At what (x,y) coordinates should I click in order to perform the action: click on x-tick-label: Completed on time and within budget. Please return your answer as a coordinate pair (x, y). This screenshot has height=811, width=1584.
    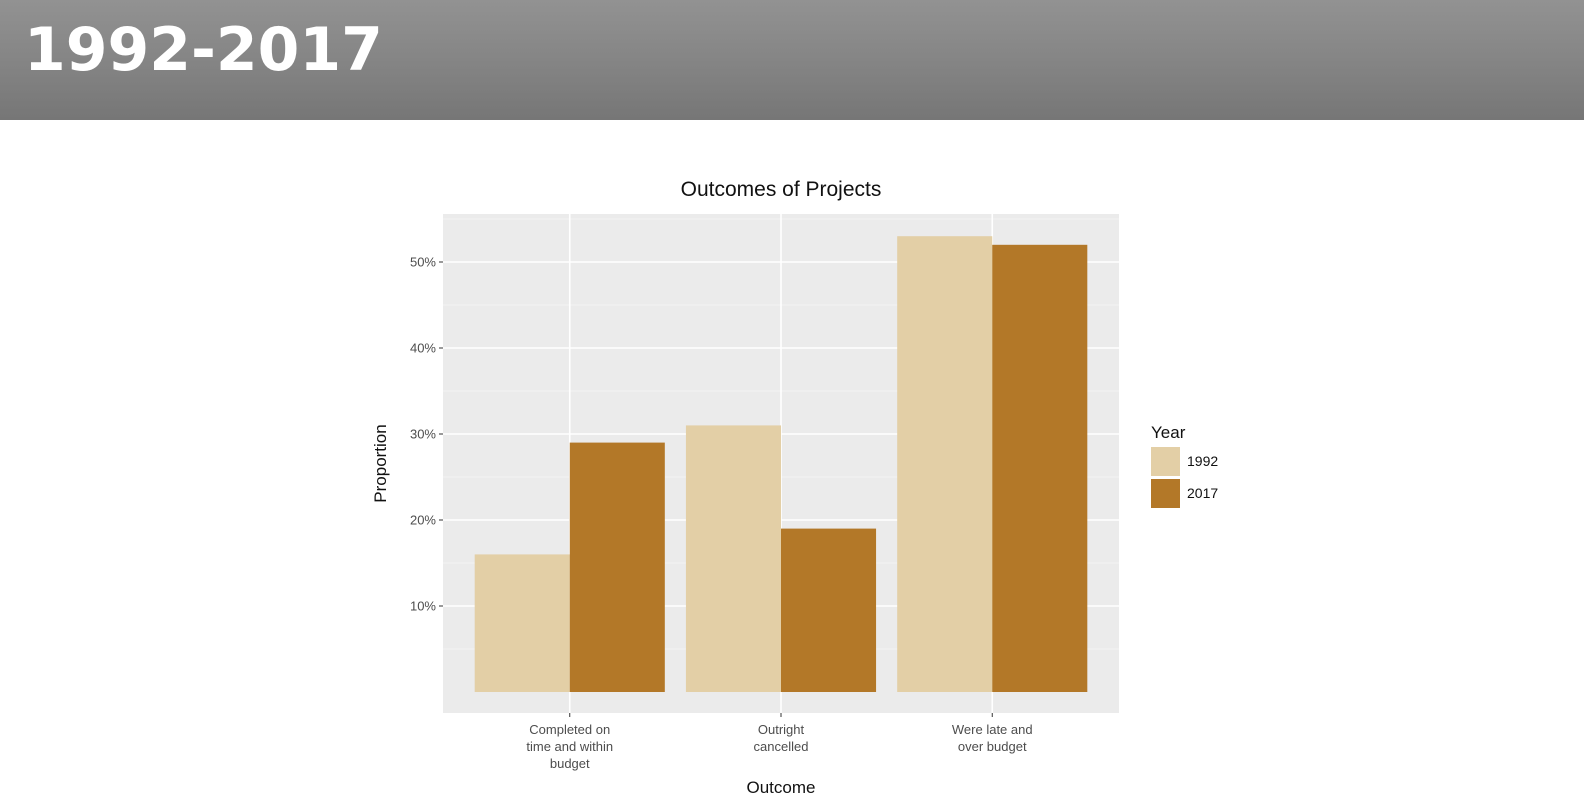
    Looking at the image, I should click on (569, 746).